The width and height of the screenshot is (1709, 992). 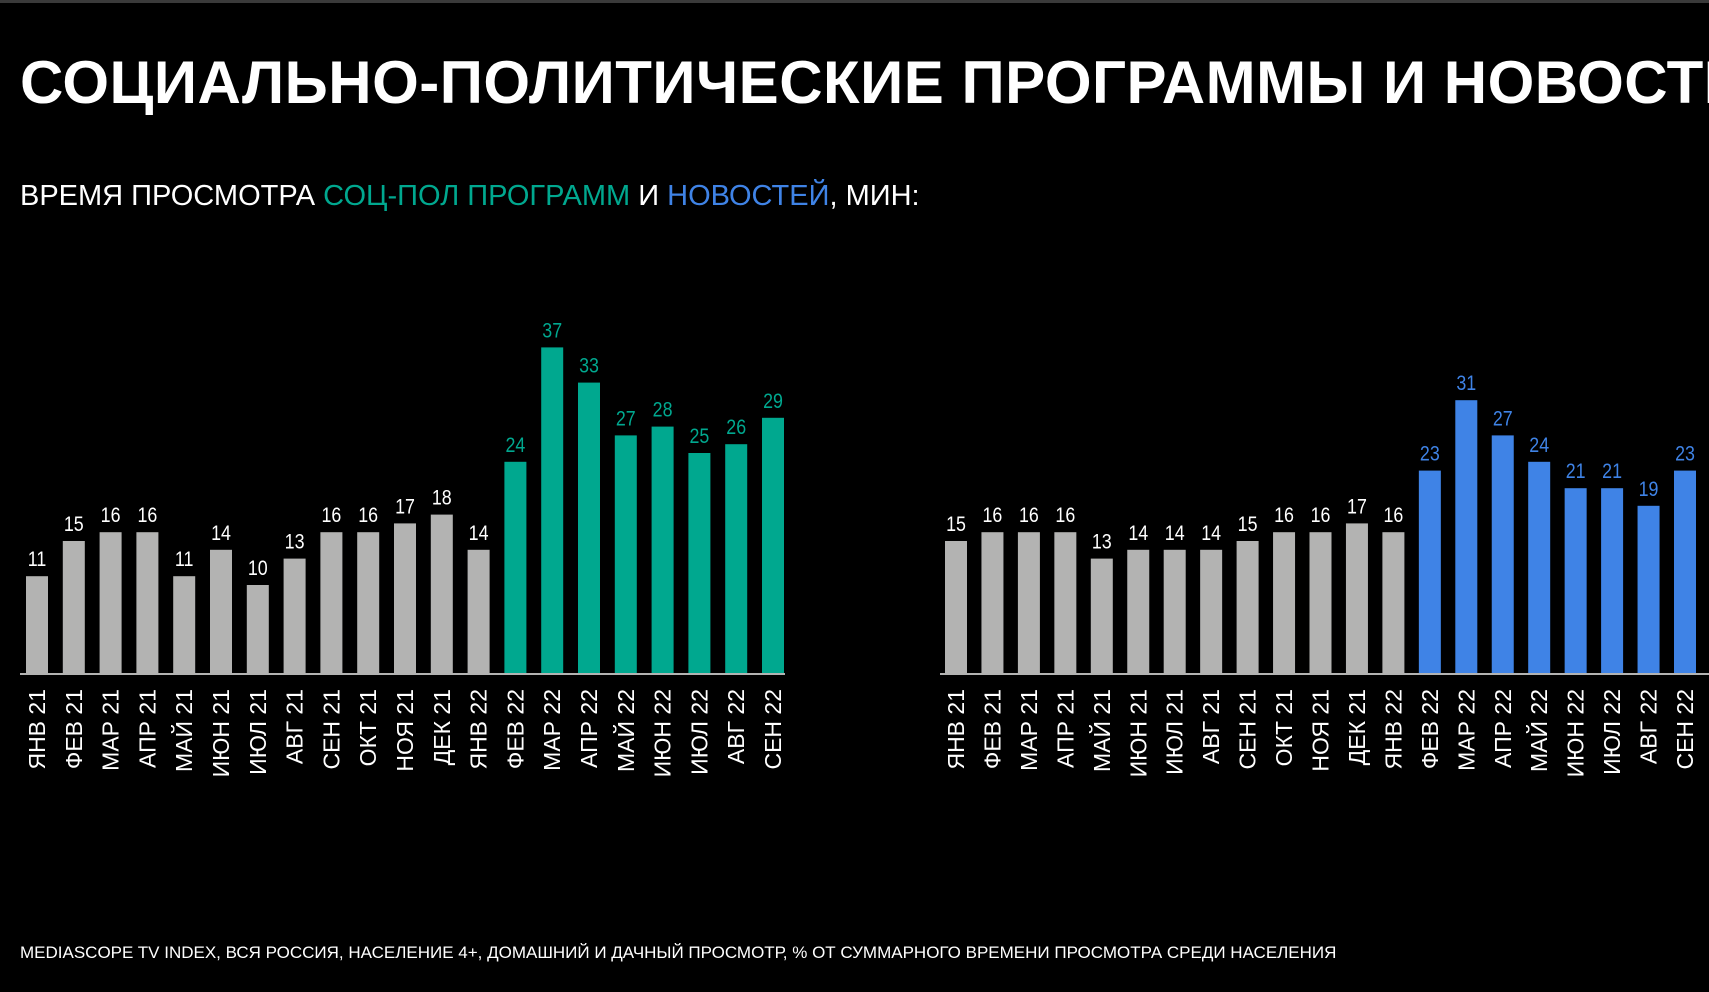 I want to click on subtitle-unit: , МИН:, so click(x=874, y=196).